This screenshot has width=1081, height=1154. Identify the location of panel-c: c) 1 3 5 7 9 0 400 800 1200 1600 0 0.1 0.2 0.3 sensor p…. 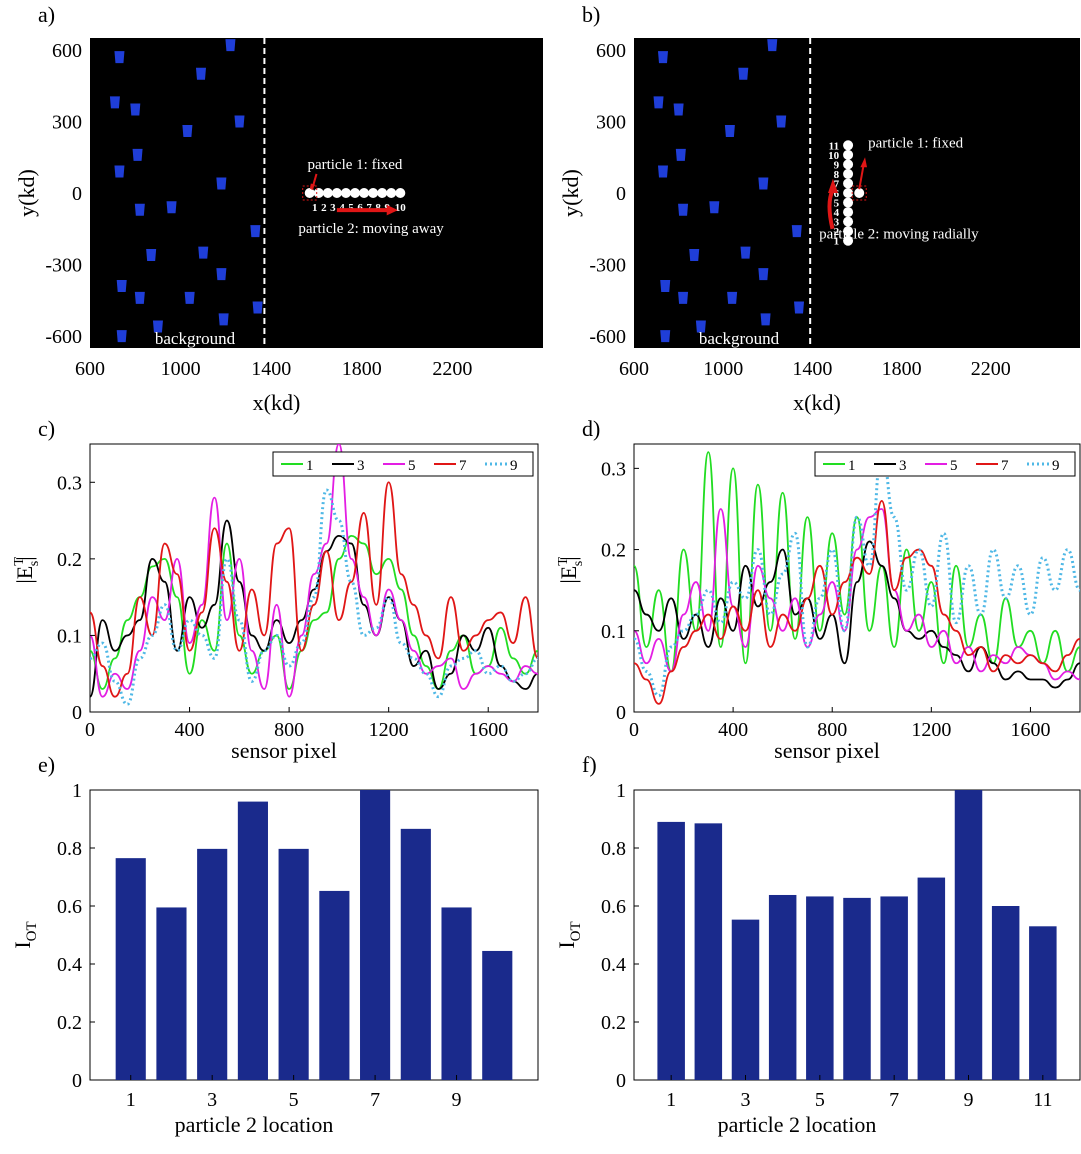
(275, 589).